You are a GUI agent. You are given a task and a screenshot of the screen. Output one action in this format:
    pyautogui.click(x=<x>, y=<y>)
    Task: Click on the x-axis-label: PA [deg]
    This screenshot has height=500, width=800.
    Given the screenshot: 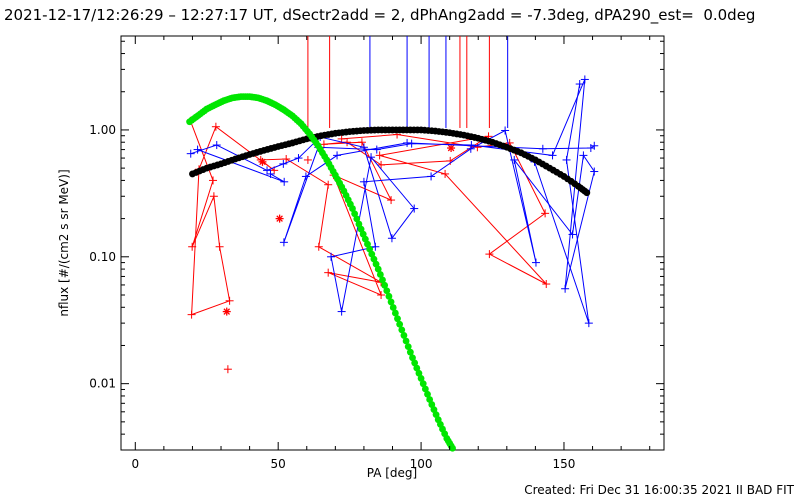 What is the action you would take?
    pyautogui.click(x=392, y=473)
    